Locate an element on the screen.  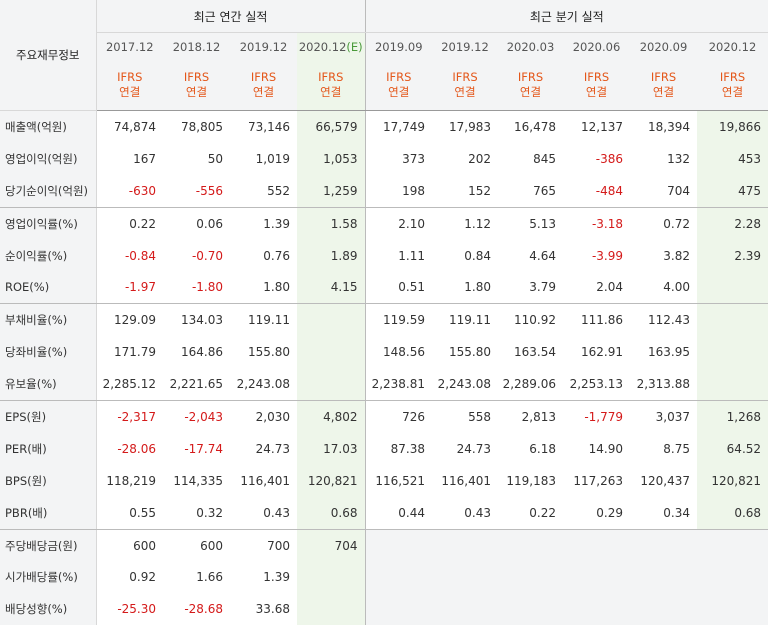
annual-value-cell: 0.43 is located at coordinates (263, 513).